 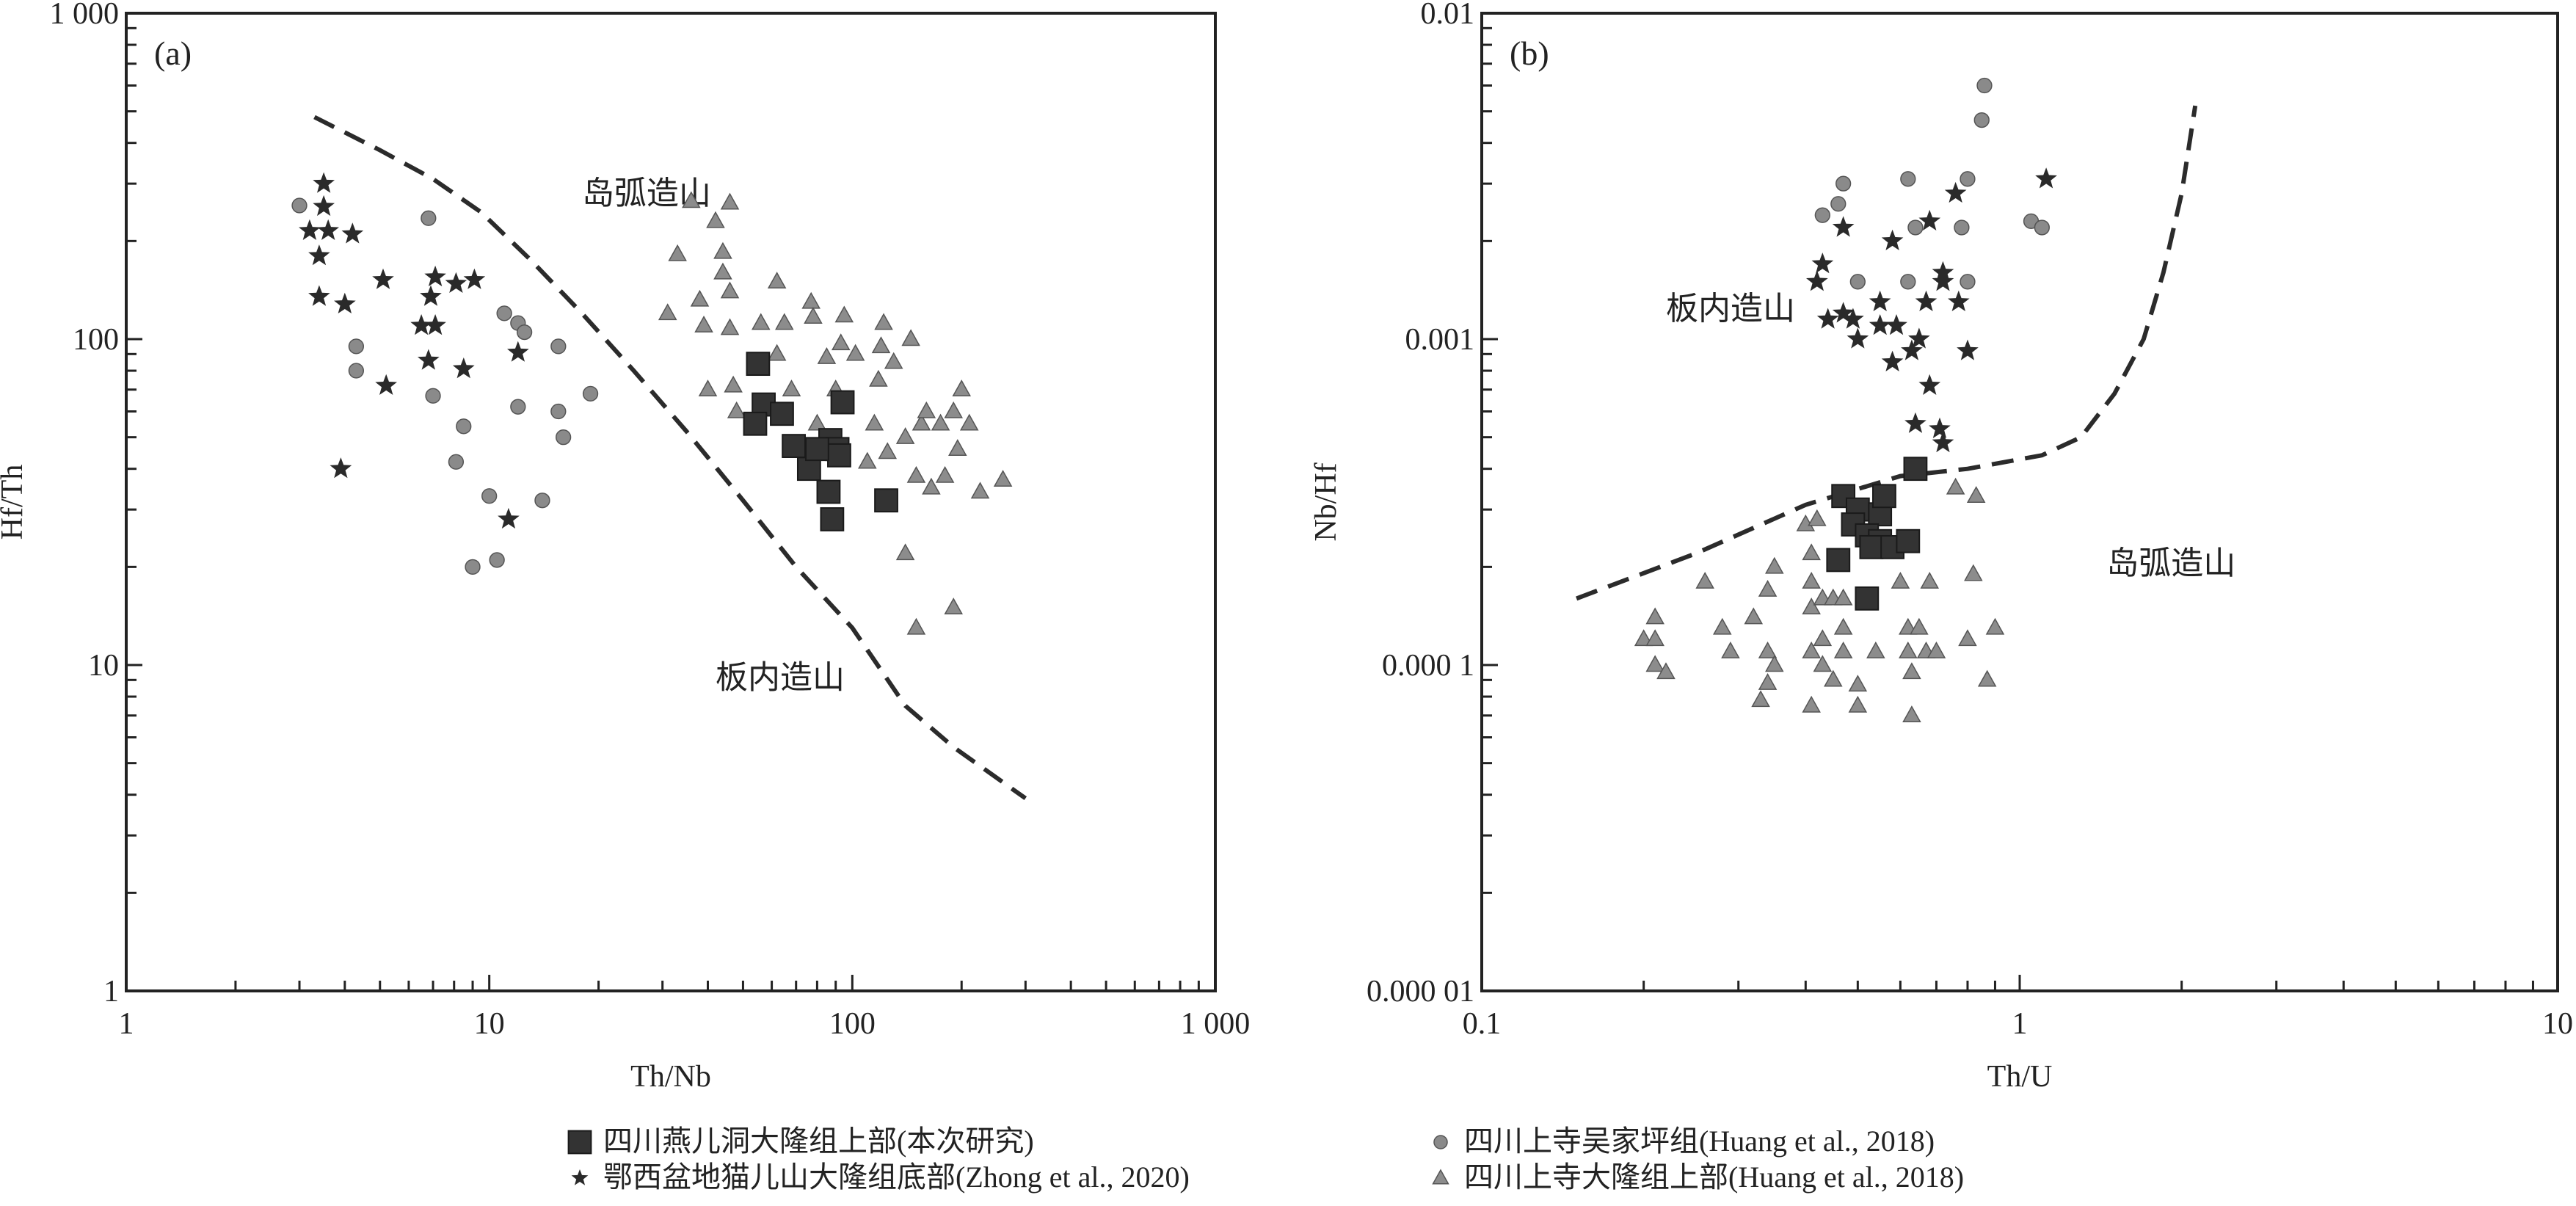 What do you see at coordinates (2170, 563) in the screenshot?
I see `region-label: 岛弧造山` at bounding box center [2170, 563].